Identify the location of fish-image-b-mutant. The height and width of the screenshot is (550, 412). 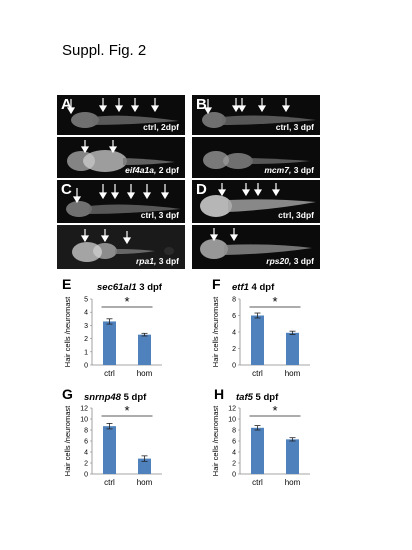
(256, 160).